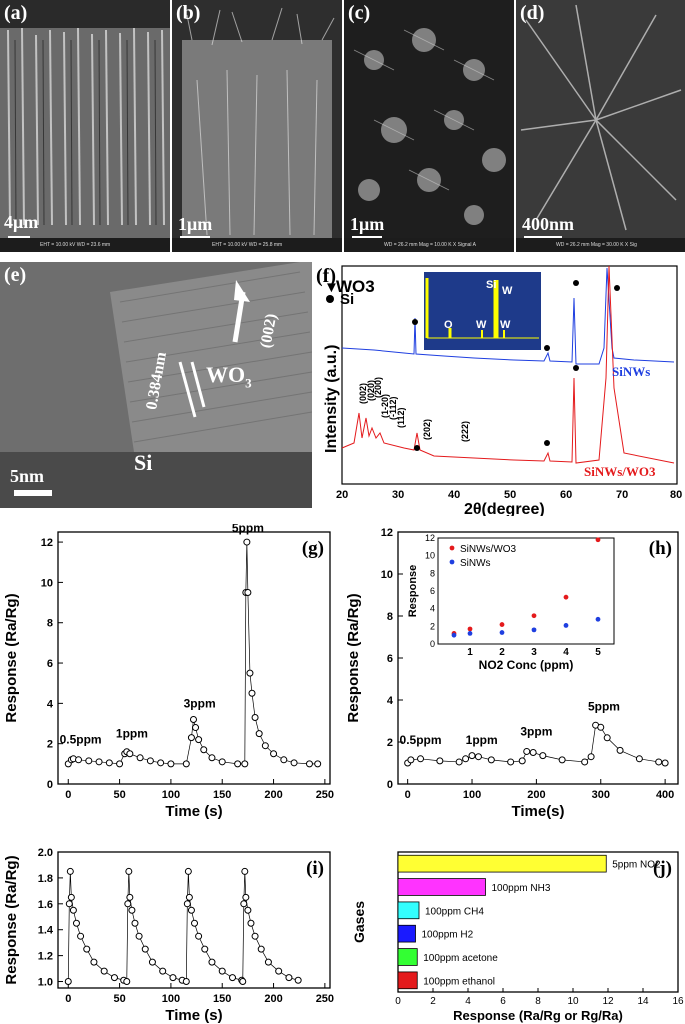 Image resolution: width=685 pixels, height=1024 pixels. What do you see at coordinates (430, 538) in the screenshot?
I see `inset-y-tick-label: 12` at bounding box center [430, 538].